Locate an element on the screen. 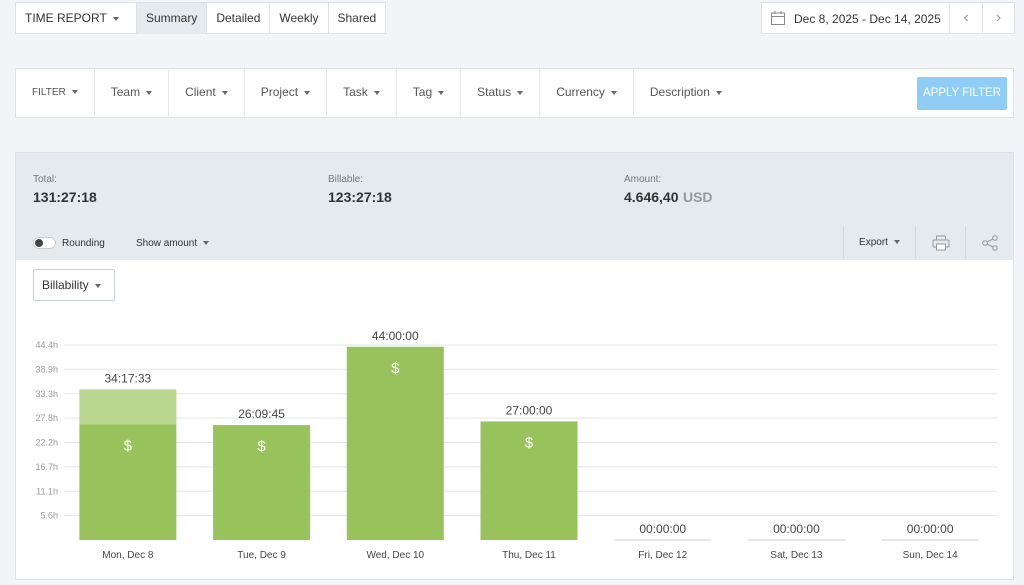  apply-filter-button: APPLY FILTER is located at coordinates (962, 93).